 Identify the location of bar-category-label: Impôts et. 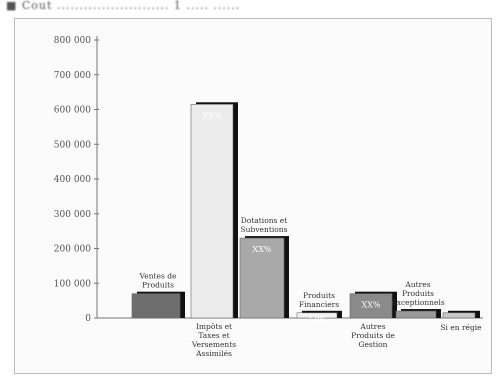
(214, 326).